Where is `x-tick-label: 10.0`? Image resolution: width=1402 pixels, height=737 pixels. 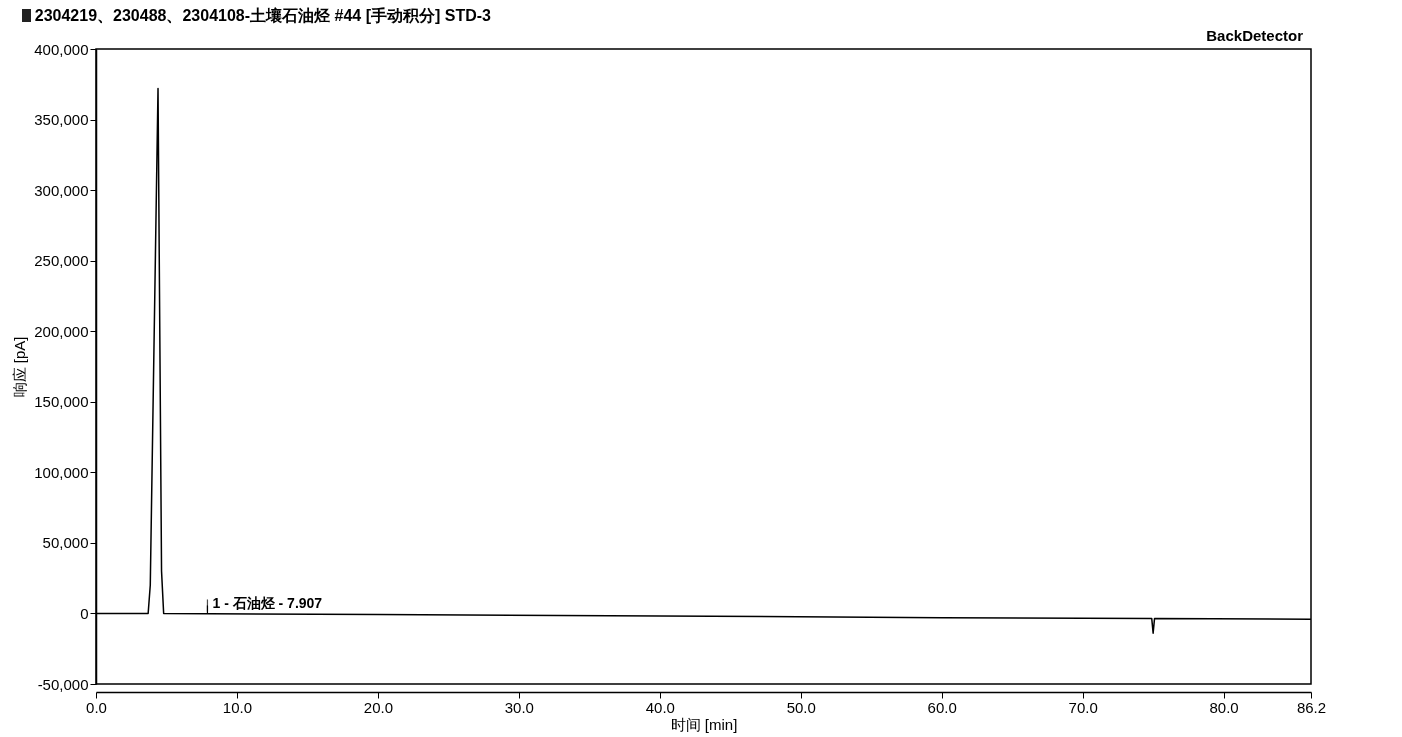 x-tick-label: 10.0 is located at coordinates (237, 707).